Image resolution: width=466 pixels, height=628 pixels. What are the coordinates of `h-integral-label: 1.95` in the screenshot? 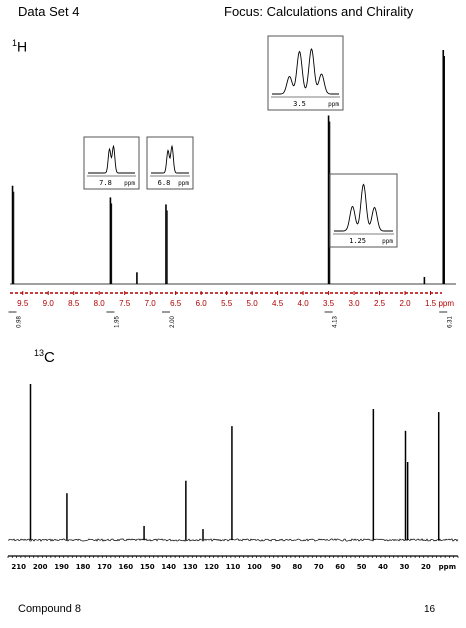 It's located at (117, 322).